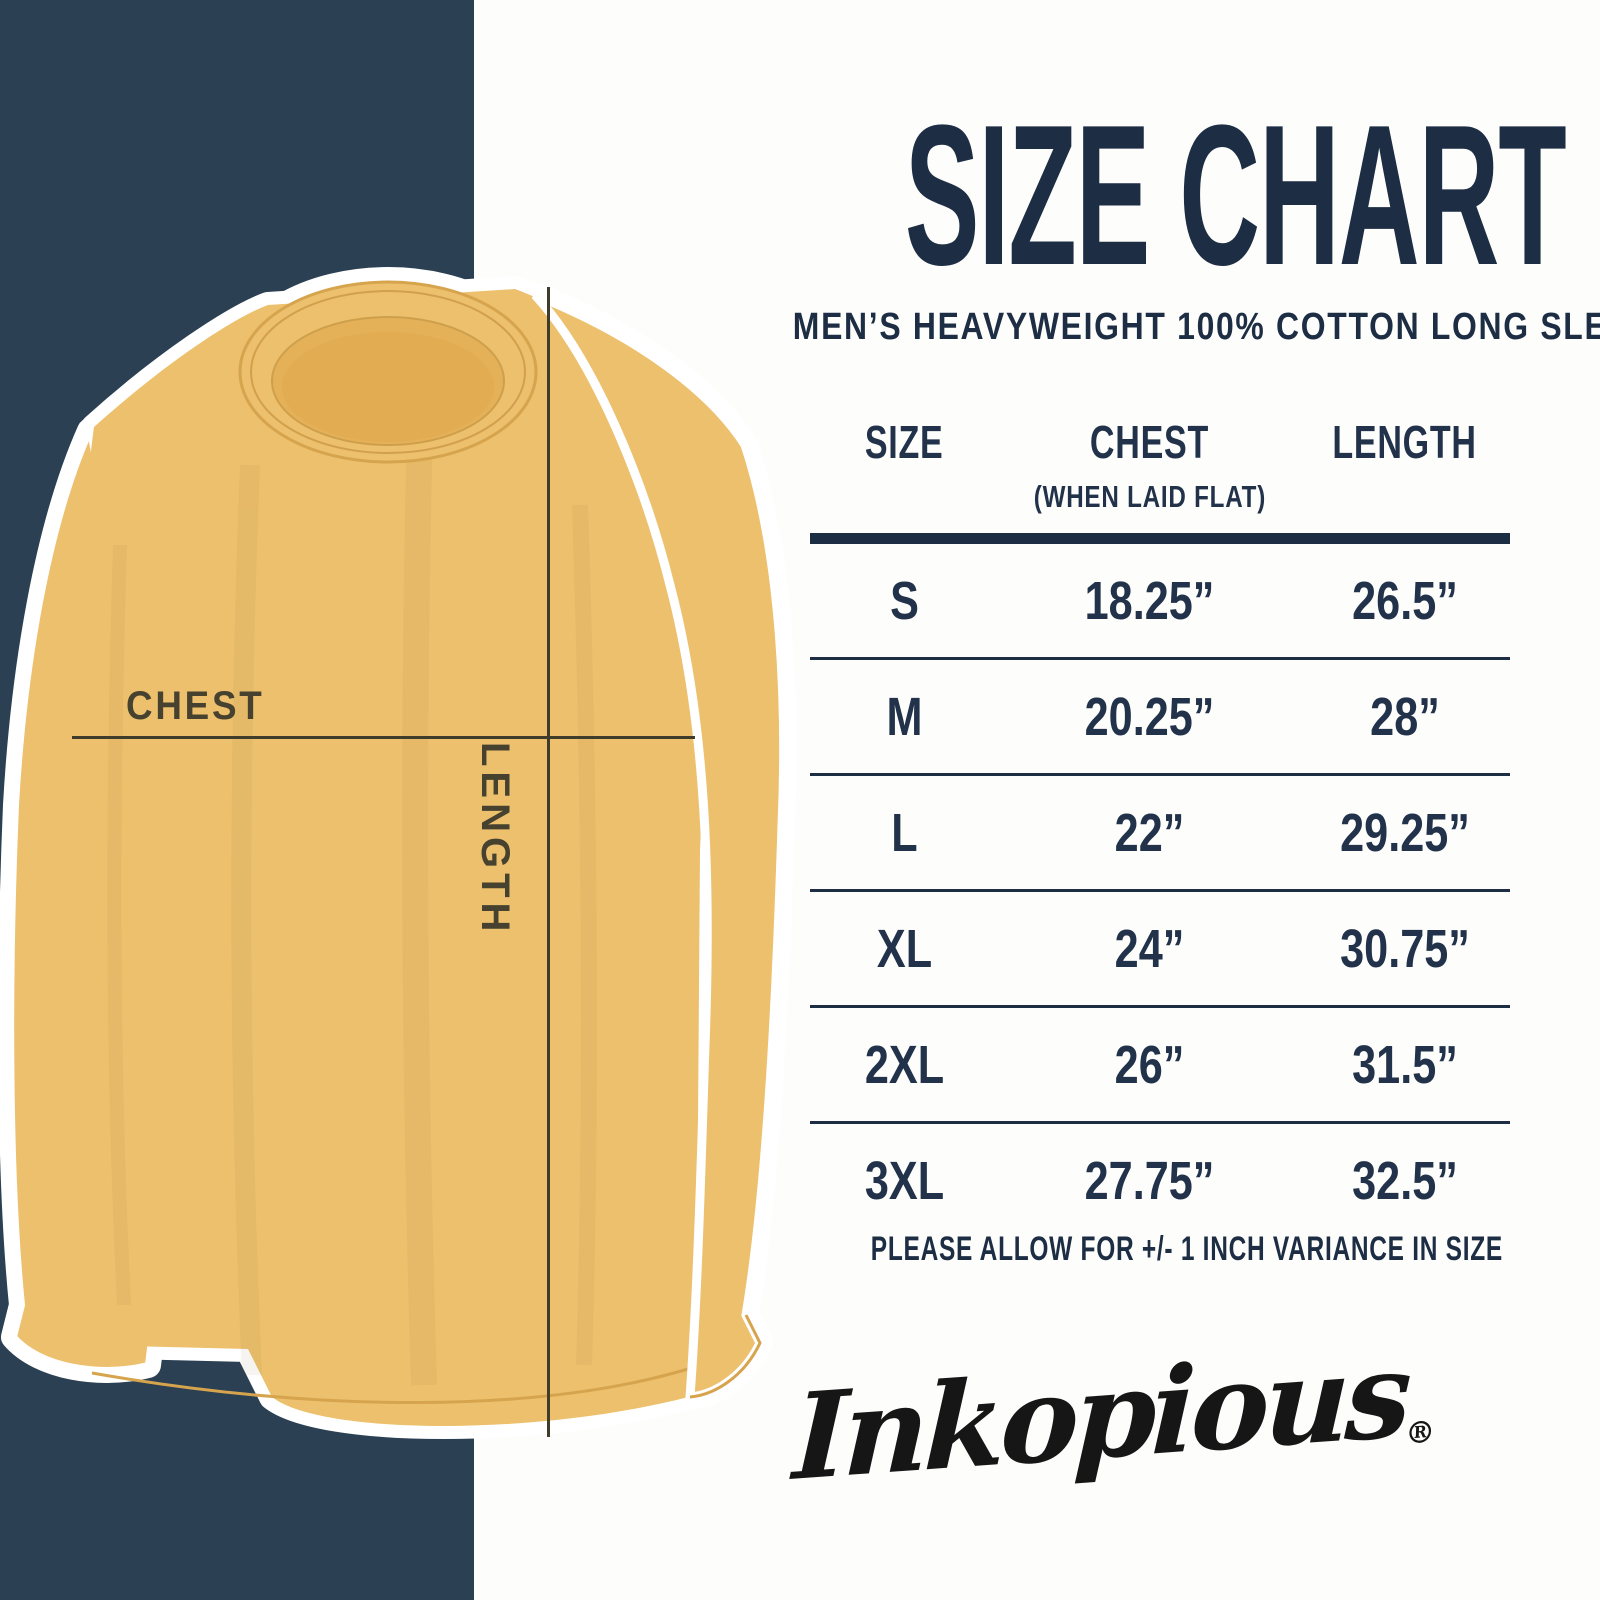 Image resolution: width=1600 pixels, height=1600 pixels. I want to click on cell-chest: 18.25”, so click(1149, 600).